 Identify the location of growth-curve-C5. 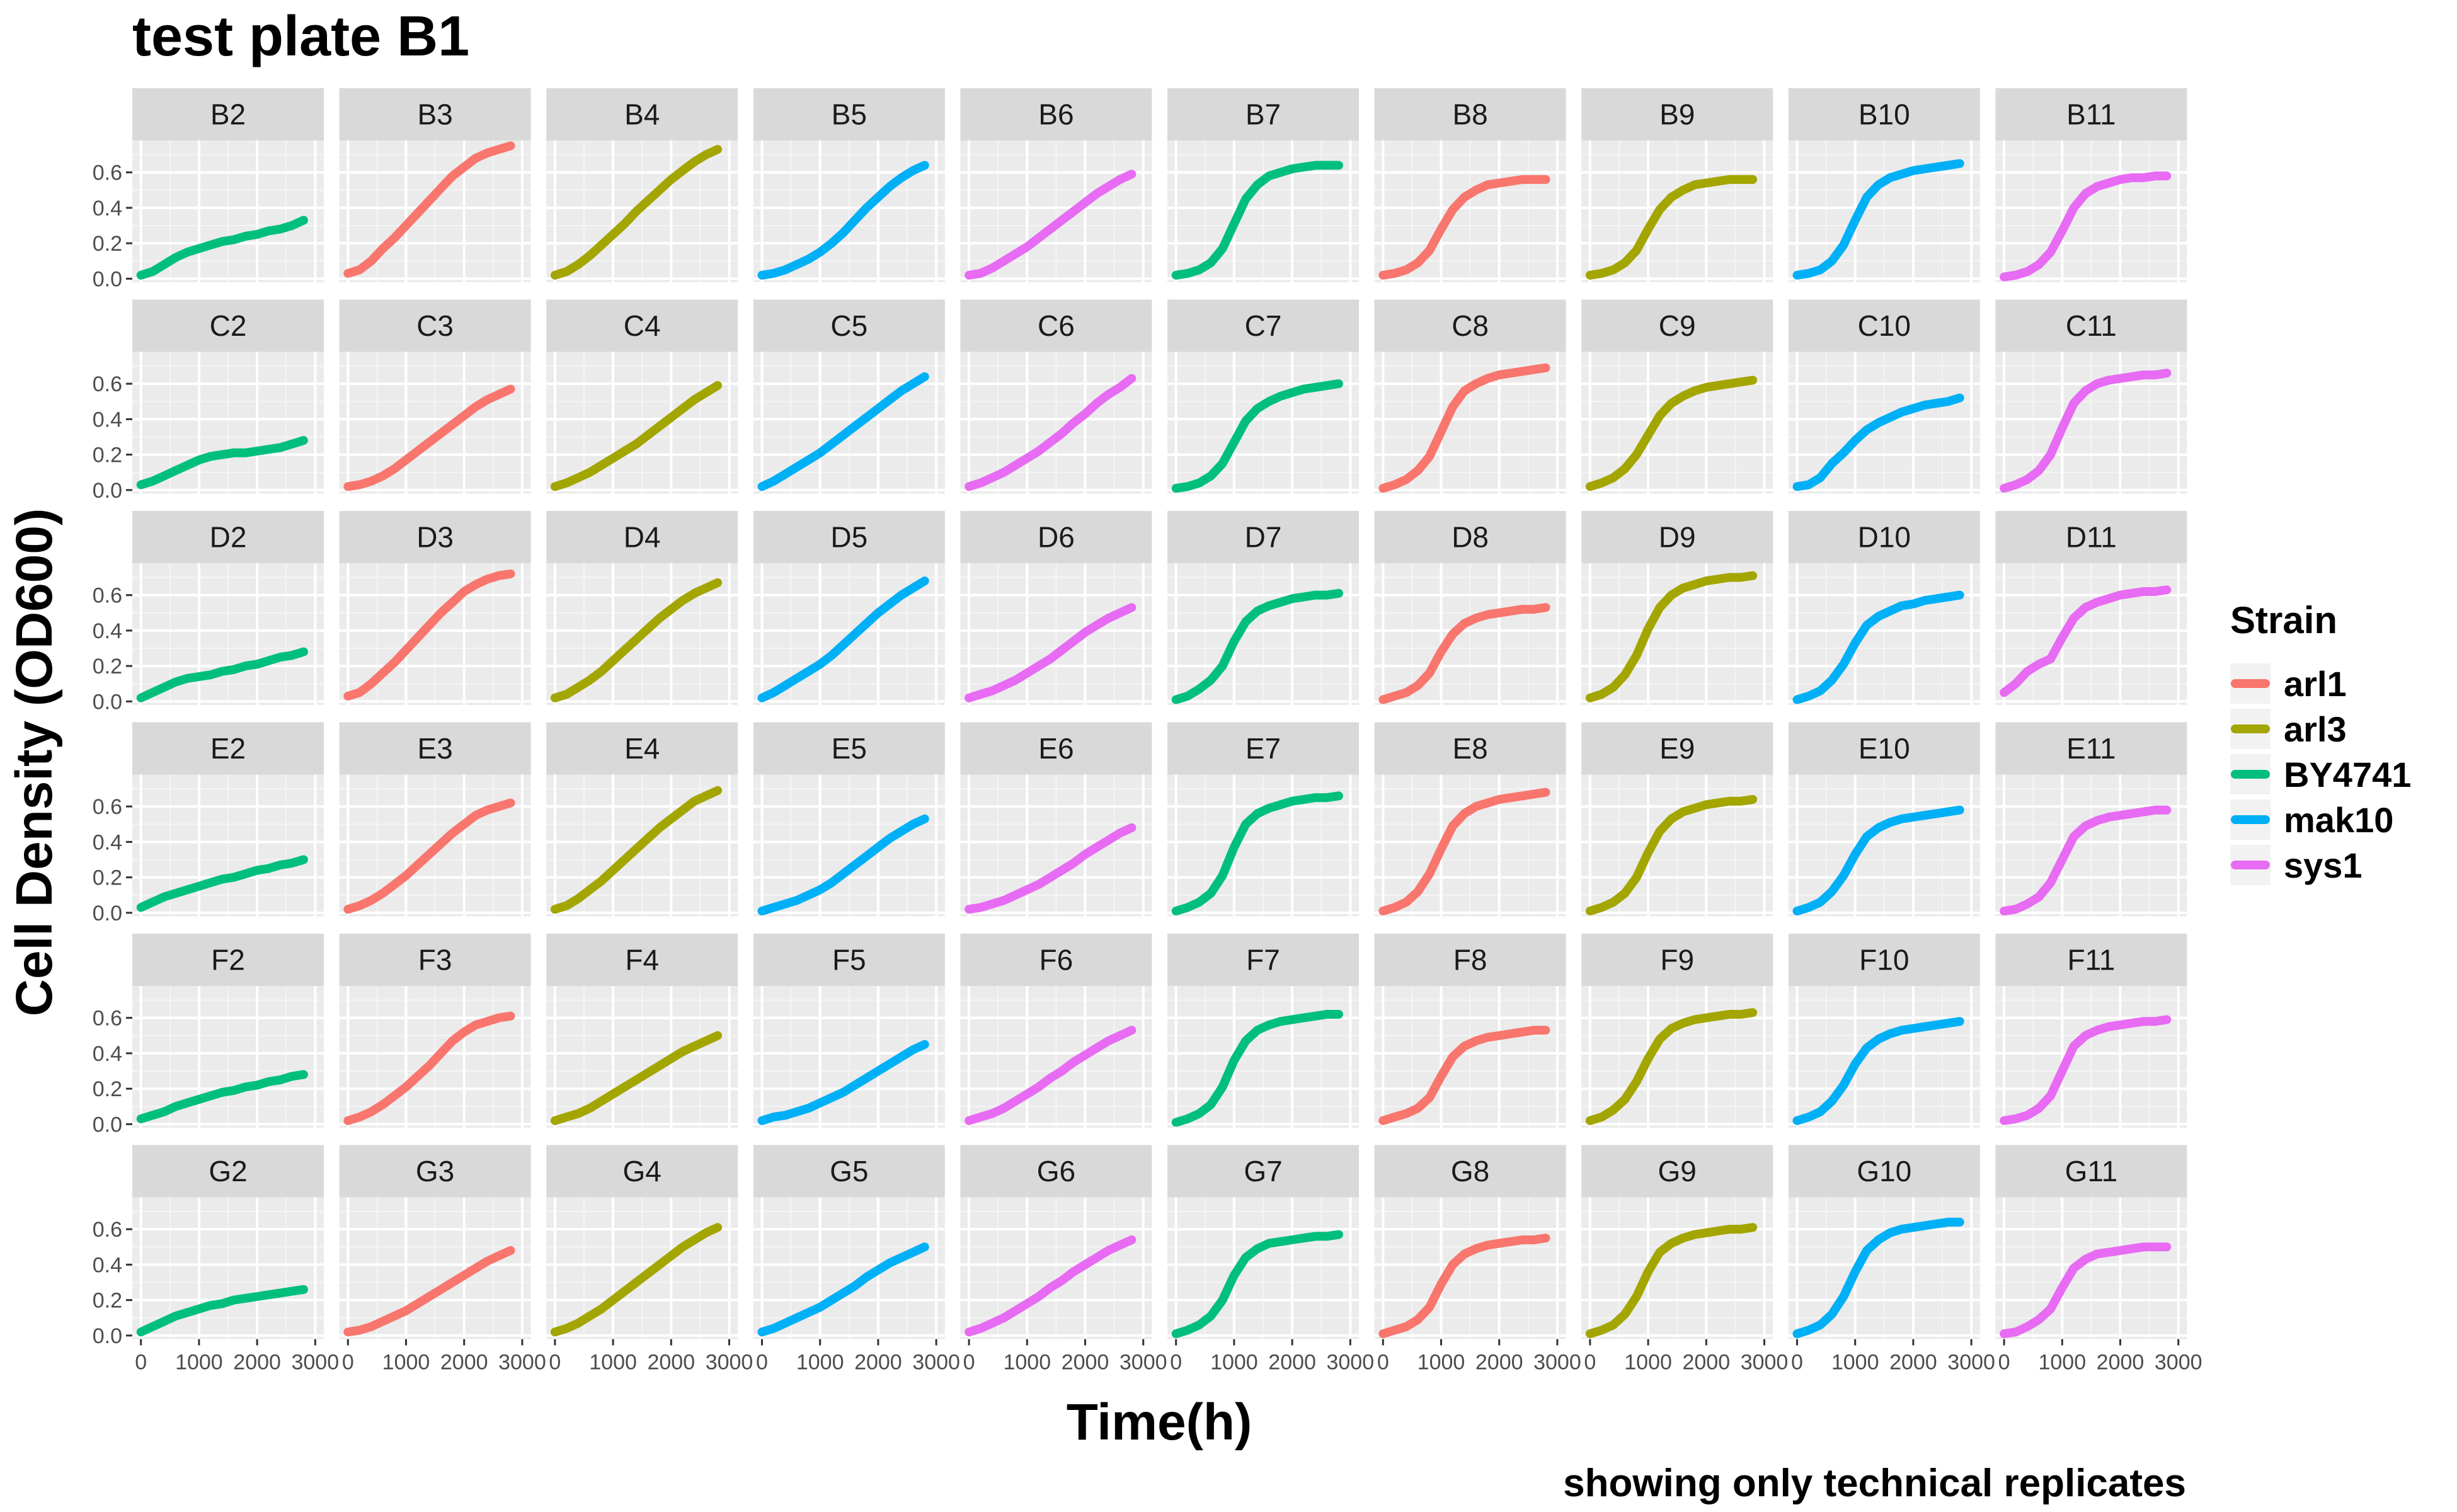
(843, 431).